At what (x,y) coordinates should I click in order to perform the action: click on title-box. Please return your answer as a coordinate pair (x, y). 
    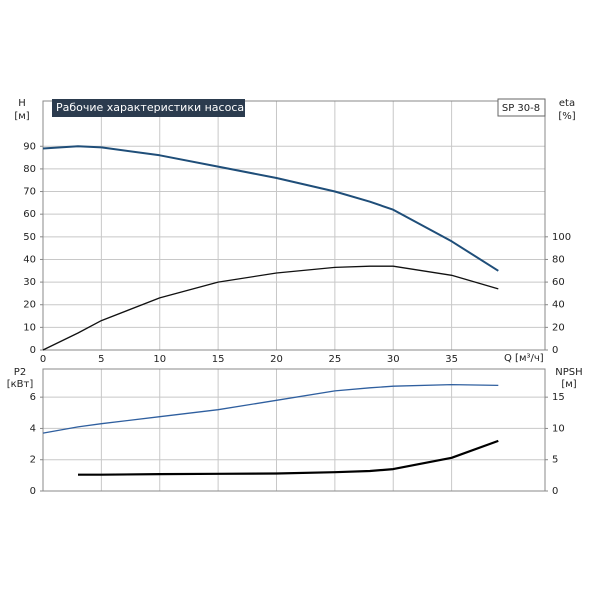
    Looking at the image, I should click on (148, 108).